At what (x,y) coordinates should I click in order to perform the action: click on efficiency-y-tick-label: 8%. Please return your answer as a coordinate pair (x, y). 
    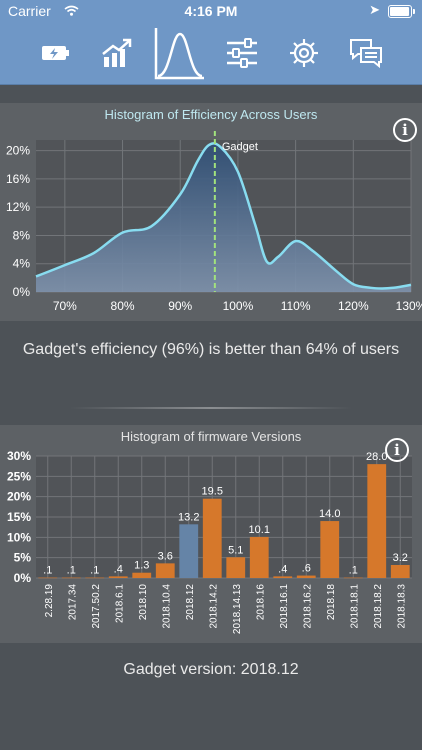
    Looking at the image, I should click on (22, 235).